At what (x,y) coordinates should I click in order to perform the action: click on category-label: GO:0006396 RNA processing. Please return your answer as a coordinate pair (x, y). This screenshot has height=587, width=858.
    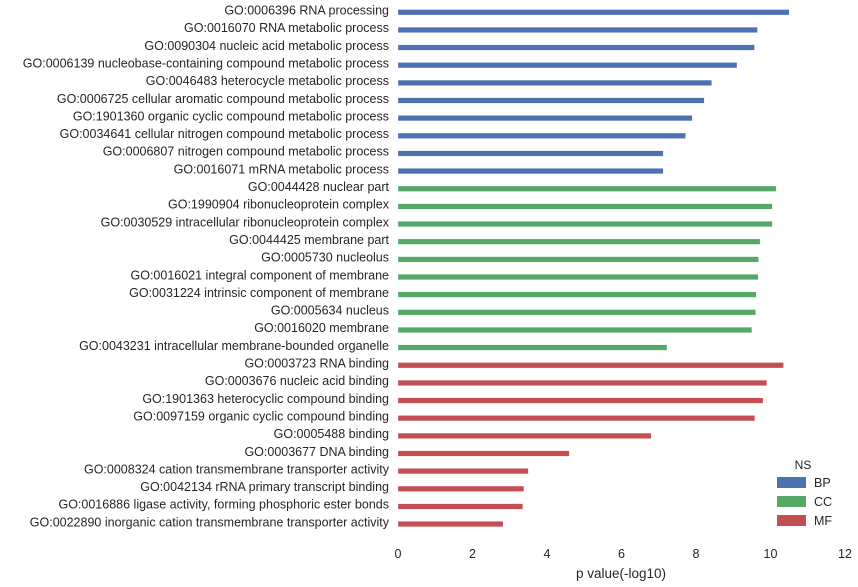
    Looking at the image, I should click on (306, 11).